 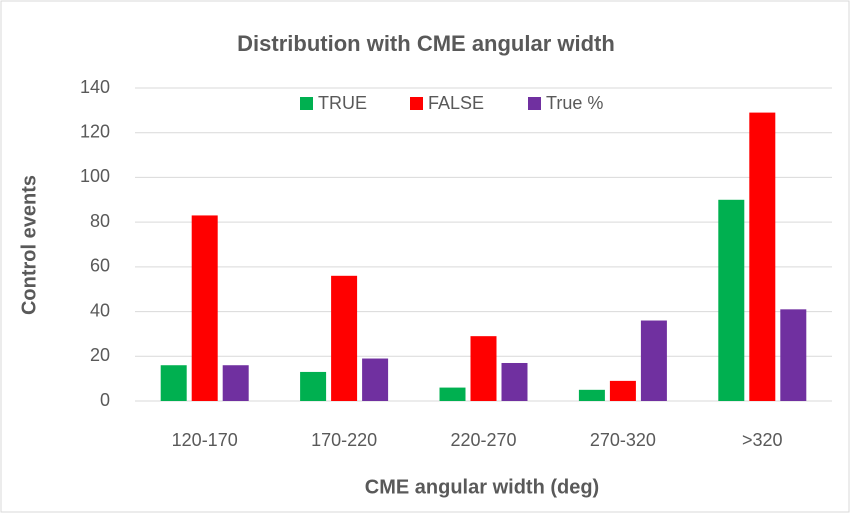 What do you see at coordinates (456, 103) in the screenshot?
I see `legend-label: FALSE` at bounding box center [456, 103].